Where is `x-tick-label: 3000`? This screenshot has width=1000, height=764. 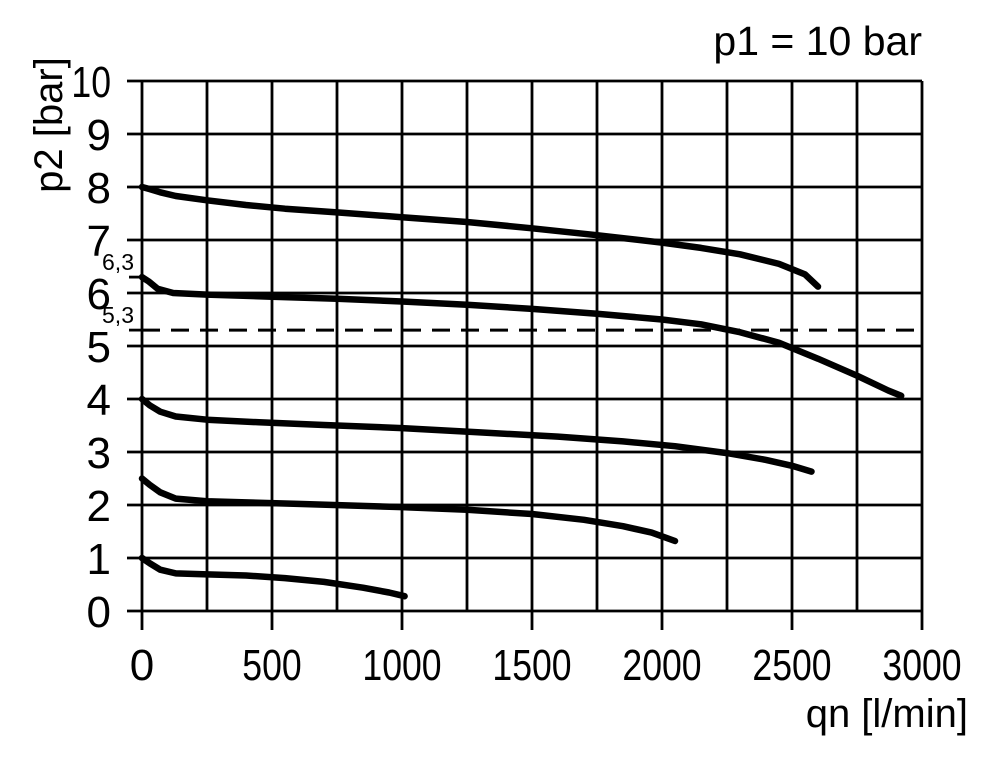 x-tick-label: 3000 is located at coordinates (921, 665).